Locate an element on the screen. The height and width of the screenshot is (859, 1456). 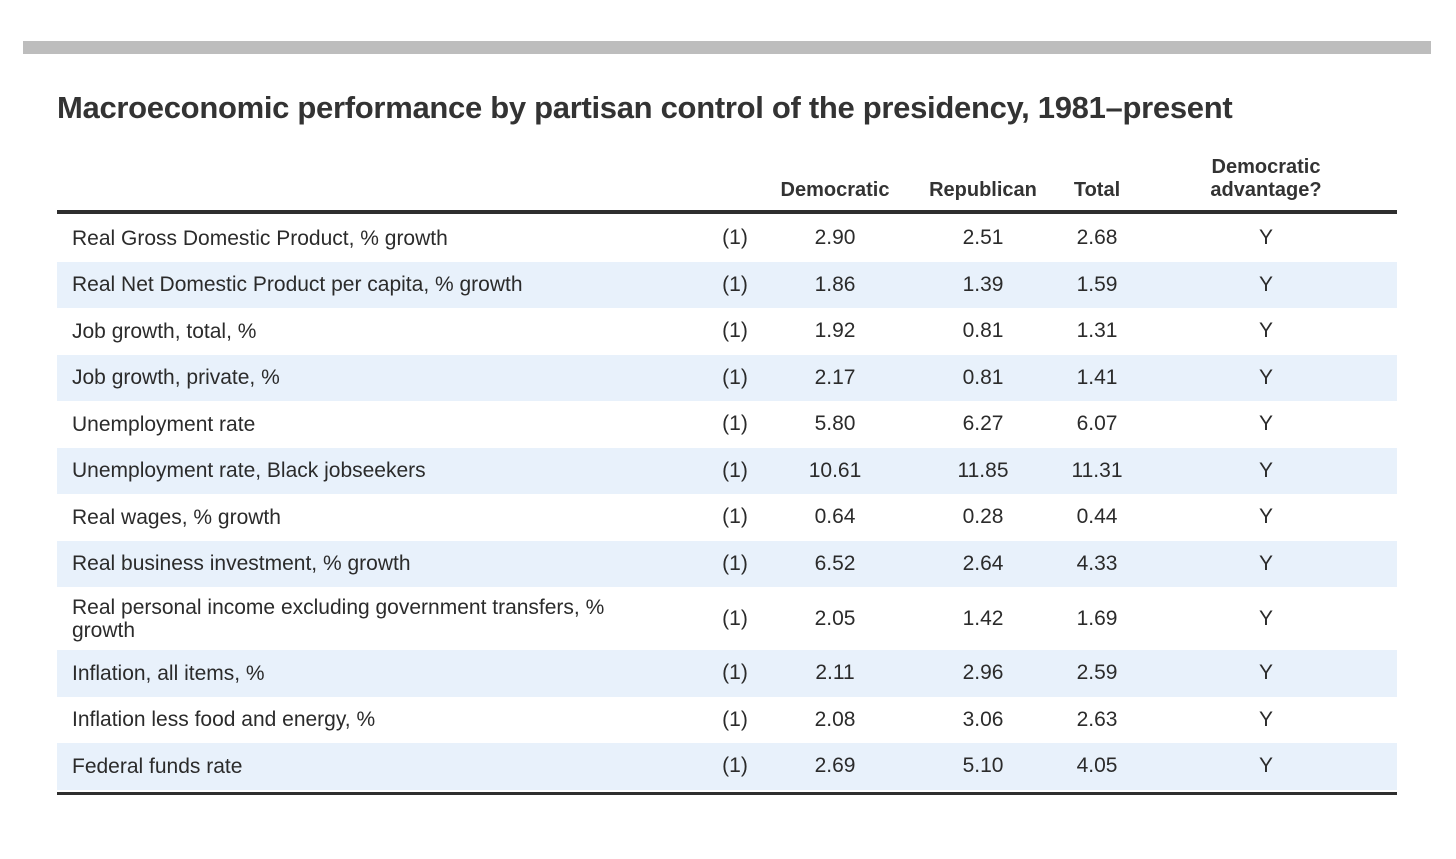
cell-total: 0.44 is located at coordinates (1097, 517).